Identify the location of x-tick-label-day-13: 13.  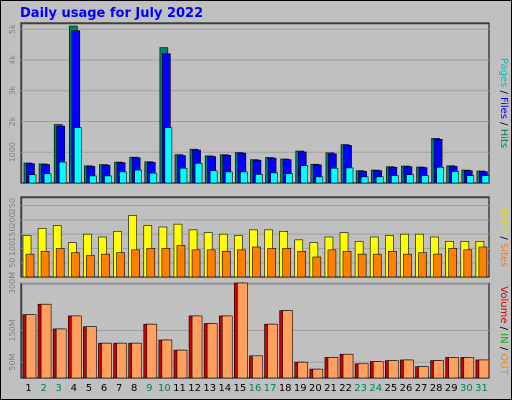
(209, 388).